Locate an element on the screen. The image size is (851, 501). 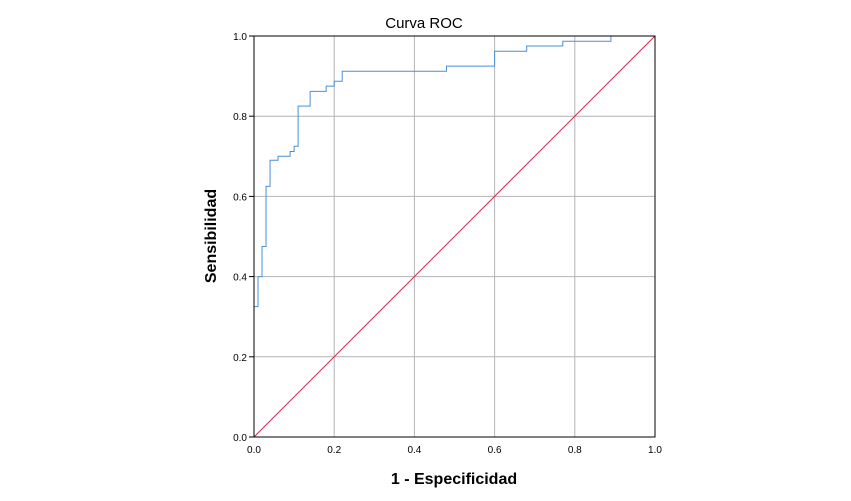
y-tick-label: 0.0 is located at coordinates (240, 438).